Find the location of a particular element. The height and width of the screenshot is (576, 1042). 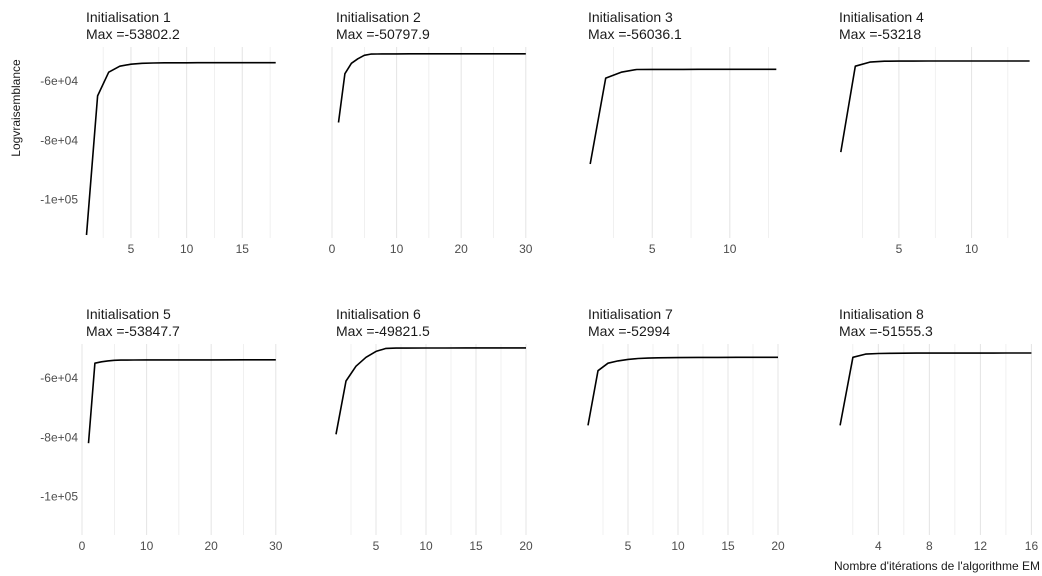

panel-title-1: Initialisation 1 is located at coordinates (128, 17).